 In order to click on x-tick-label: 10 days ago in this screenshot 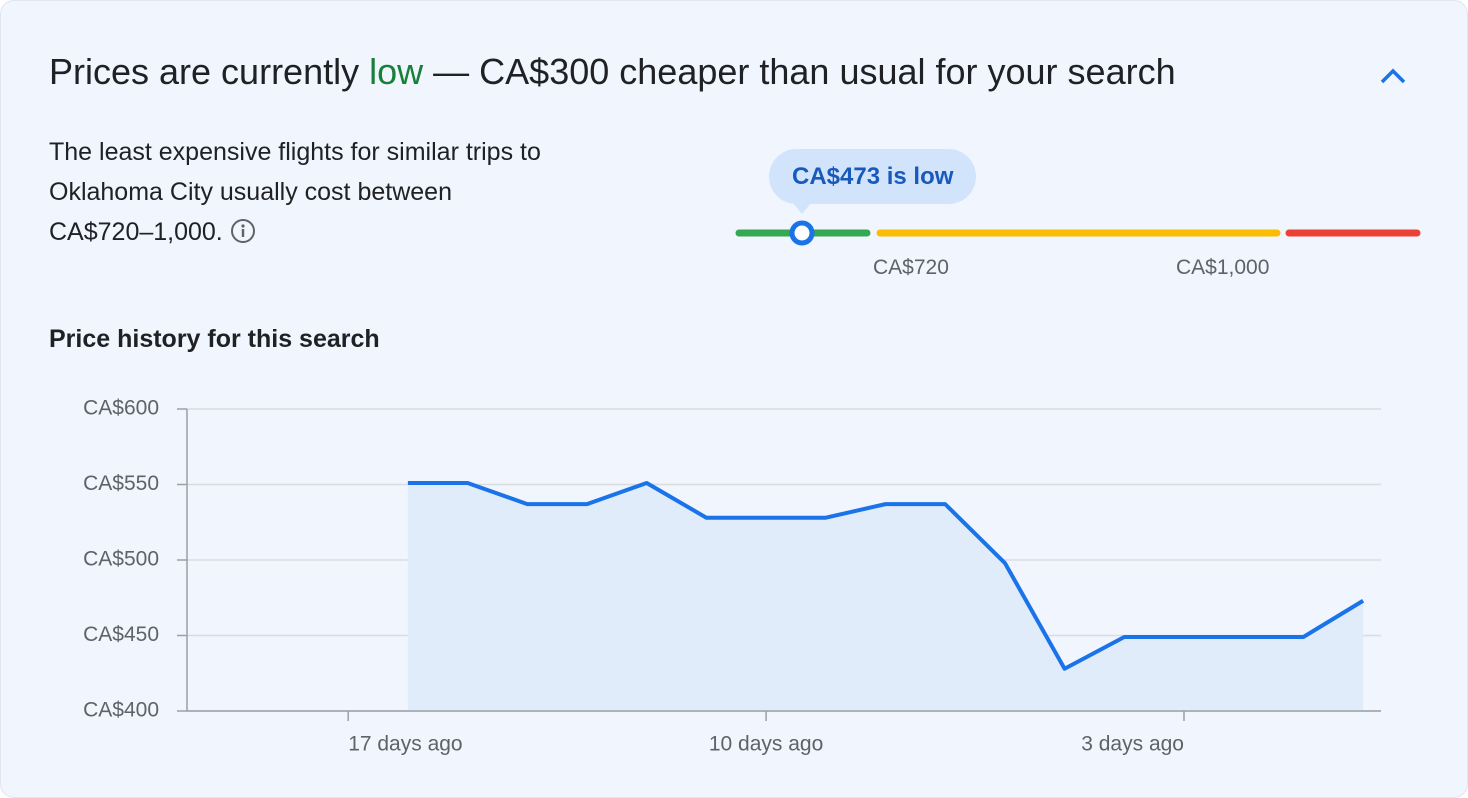, I will do `click(766, 744)`.